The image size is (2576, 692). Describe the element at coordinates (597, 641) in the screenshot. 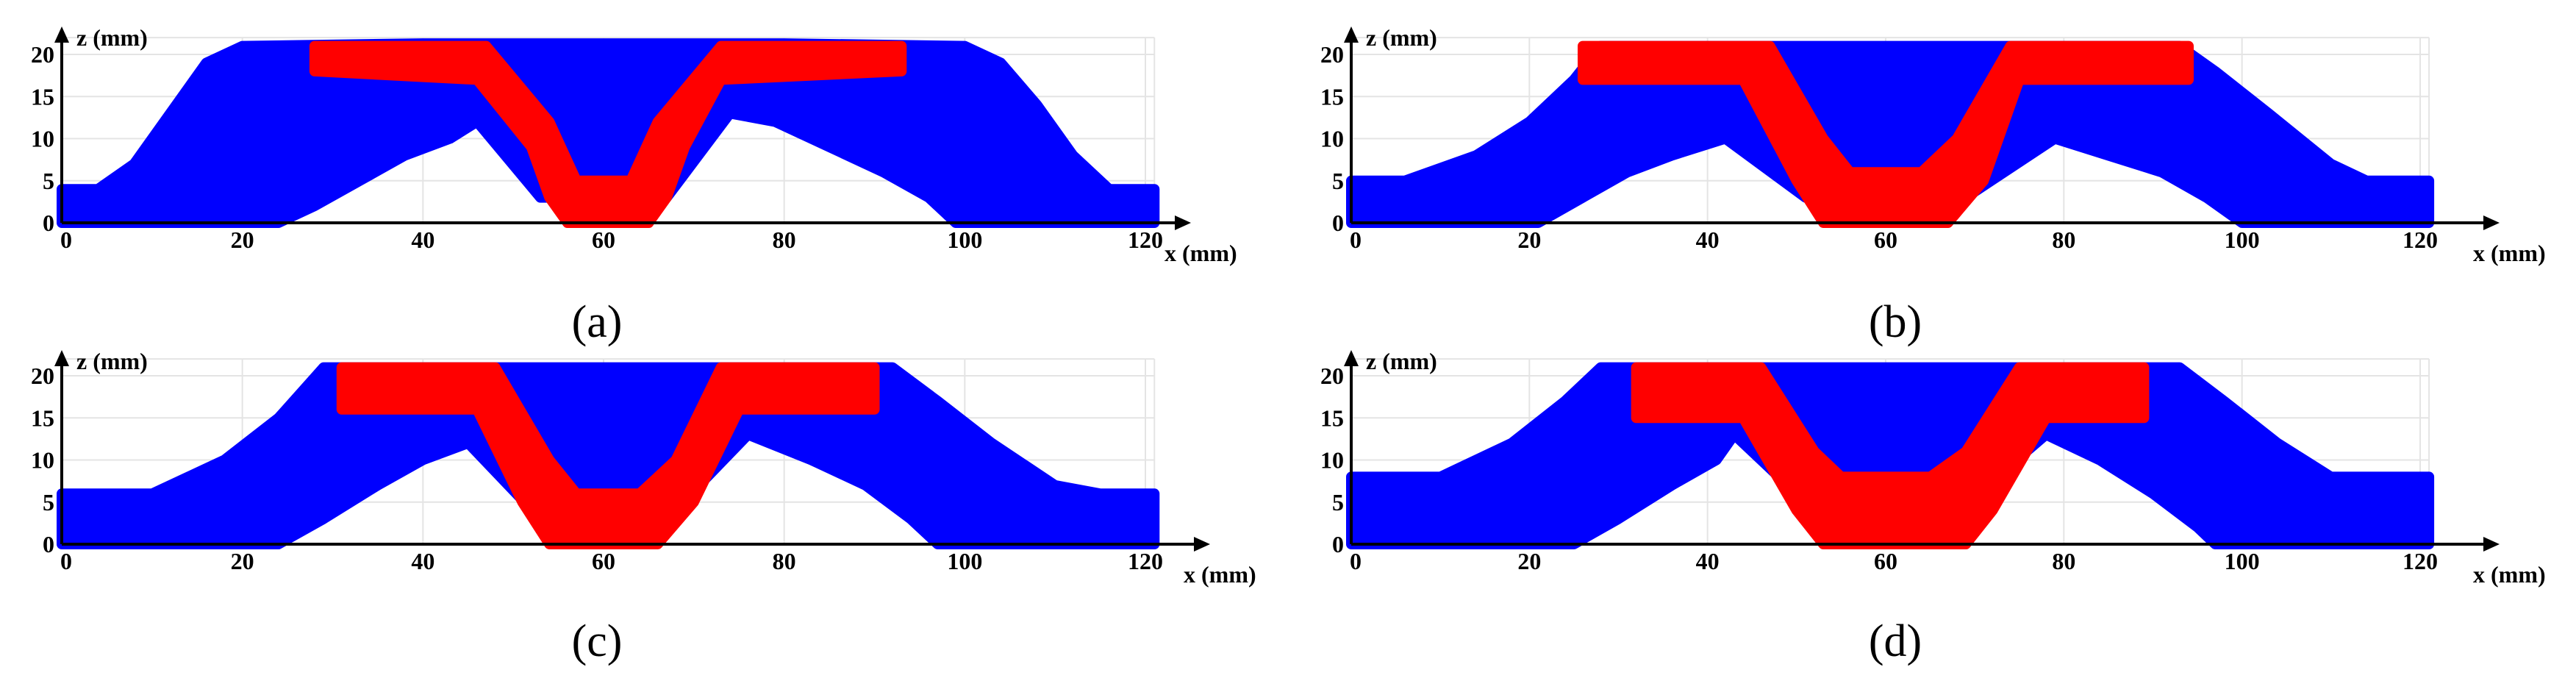

I see `panel-caption: (c)` at that location.